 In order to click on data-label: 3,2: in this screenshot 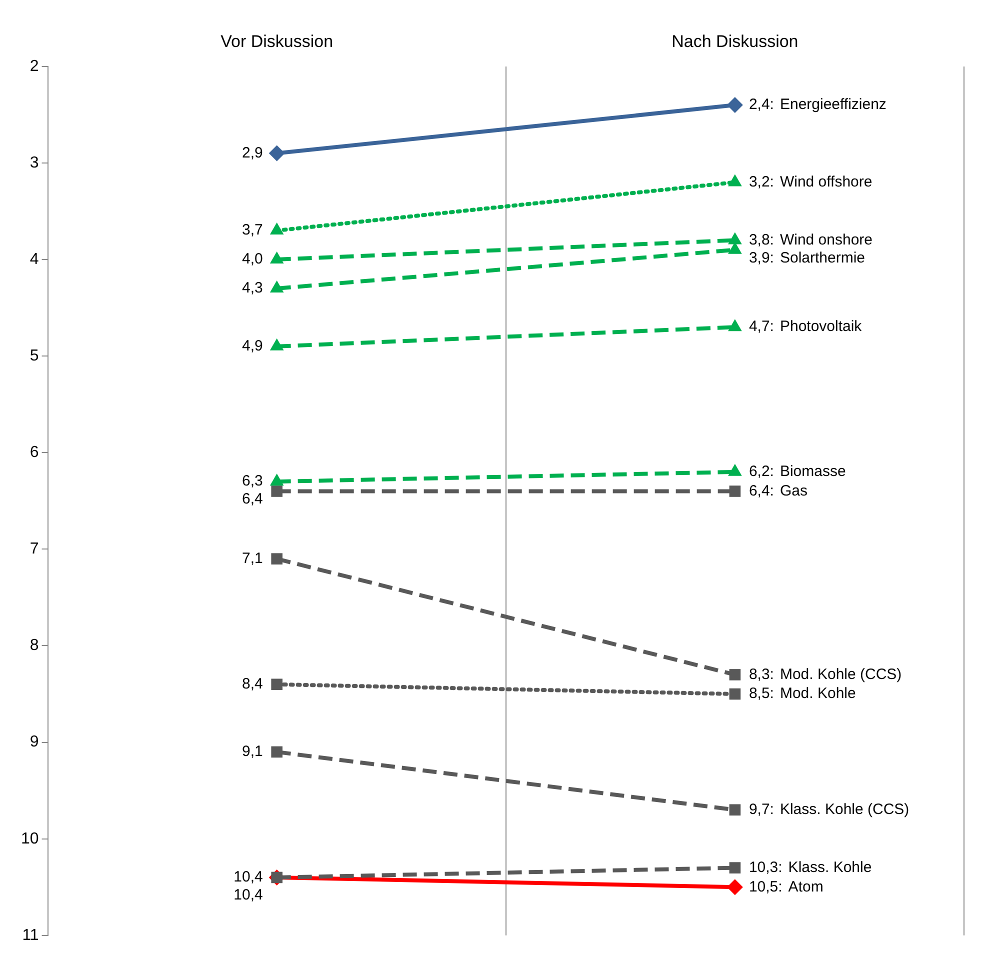, I will do `click(761, 181)`.